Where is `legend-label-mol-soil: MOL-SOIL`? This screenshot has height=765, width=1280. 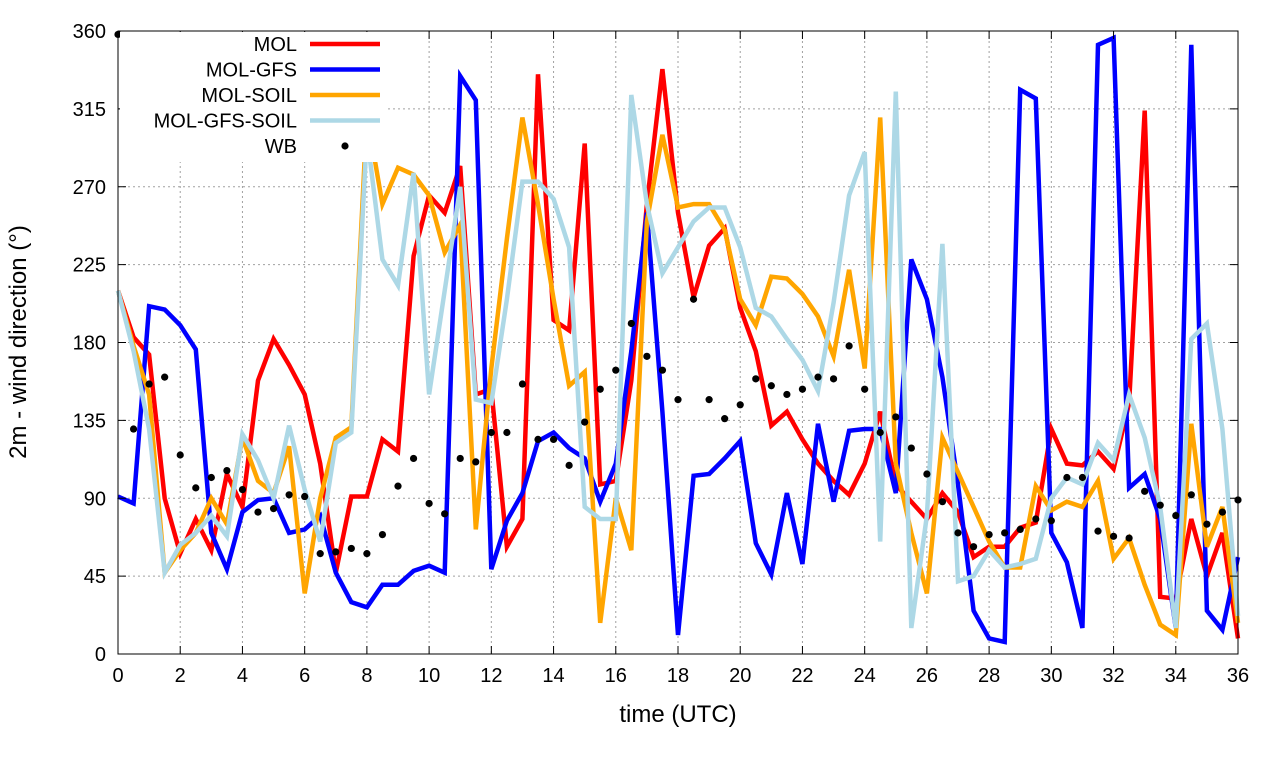
legend-label-mol-soil: MOL-SOIL is located at coordinates (249, 96).